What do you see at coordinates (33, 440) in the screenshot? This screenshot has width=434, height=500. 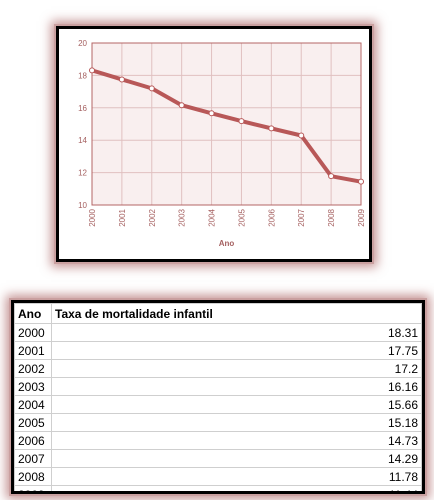 I see `cell-year: 2006` at bounding box center [33, 440].